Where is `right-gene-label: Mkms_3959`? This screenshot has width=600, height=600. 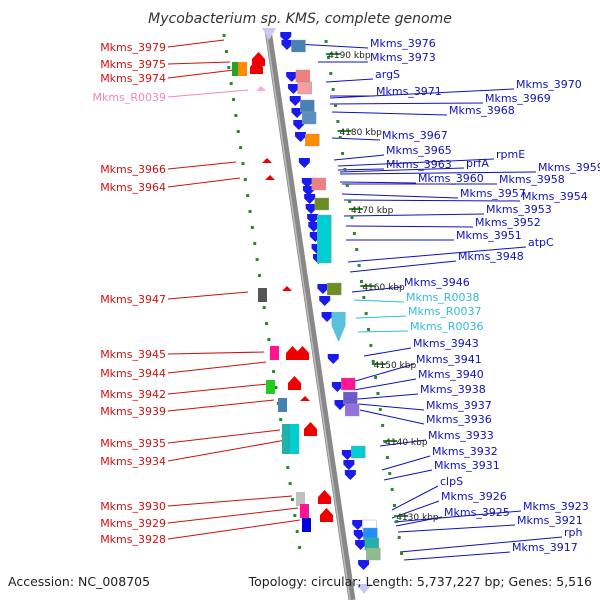
right-gene-label: Mkms_3959 is located at coordinates (569, 167).